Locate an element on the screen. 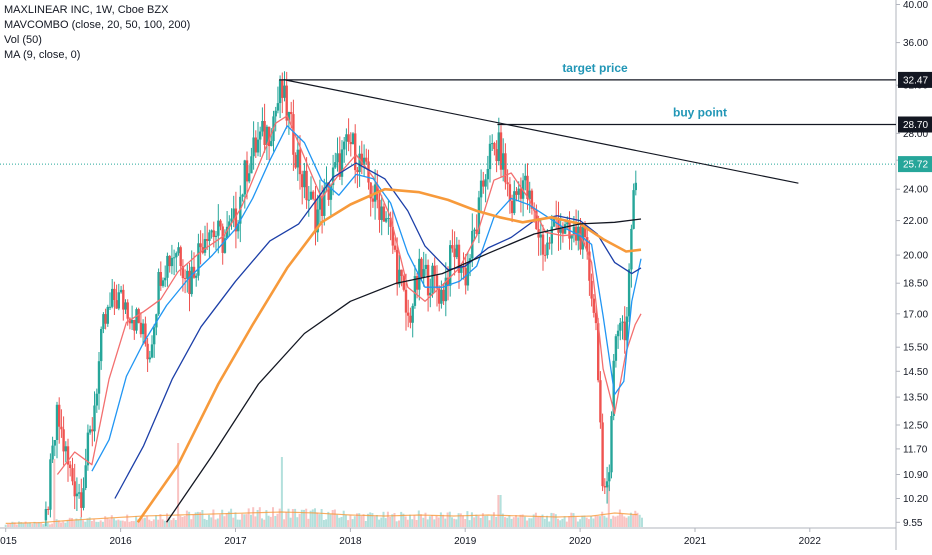 Image resolution: width=932 pixels, height=555 pixels. y-tick-label: 17.00 is located at coordinates (915, 314).